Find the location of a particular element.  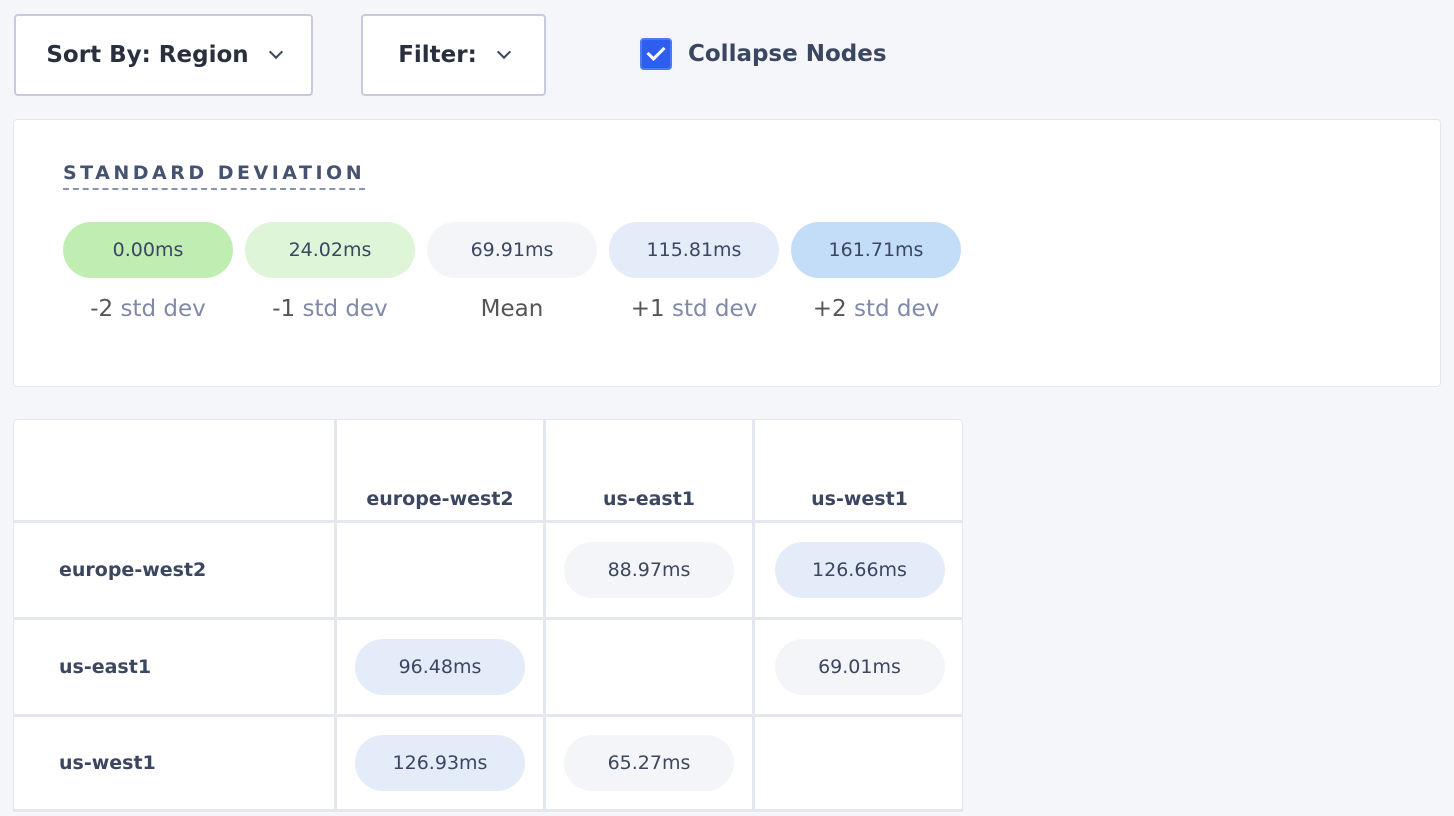

legend-label: Mean is located at coordinates (512, 309).